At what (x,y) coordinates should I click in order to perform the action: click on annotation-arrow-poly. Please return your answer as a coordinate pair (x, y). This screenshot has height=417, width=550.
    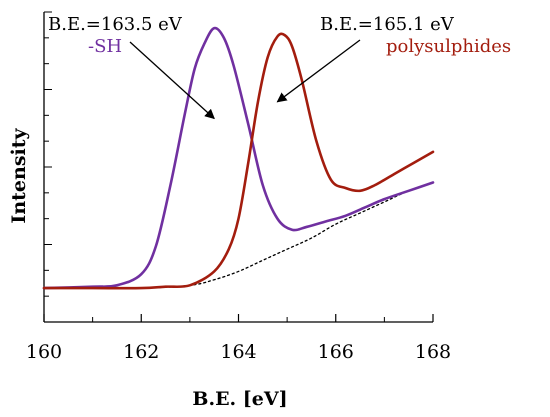
    Looking at the image, I should click on (318, 71).